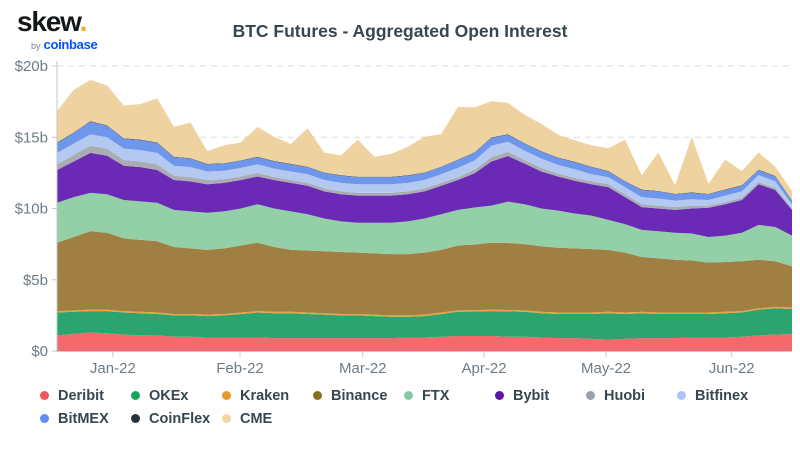 The image size is (800, 452). I want to click on legend-label-bitfinex: Bitfinex, so click(722, 395).